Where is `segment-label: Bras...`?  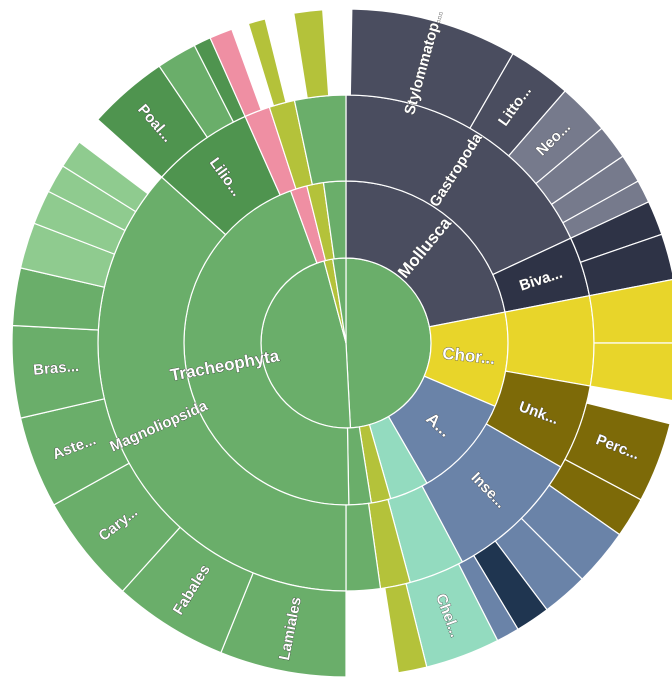 segment-label: Bras... is located at coordinates (56, 368).